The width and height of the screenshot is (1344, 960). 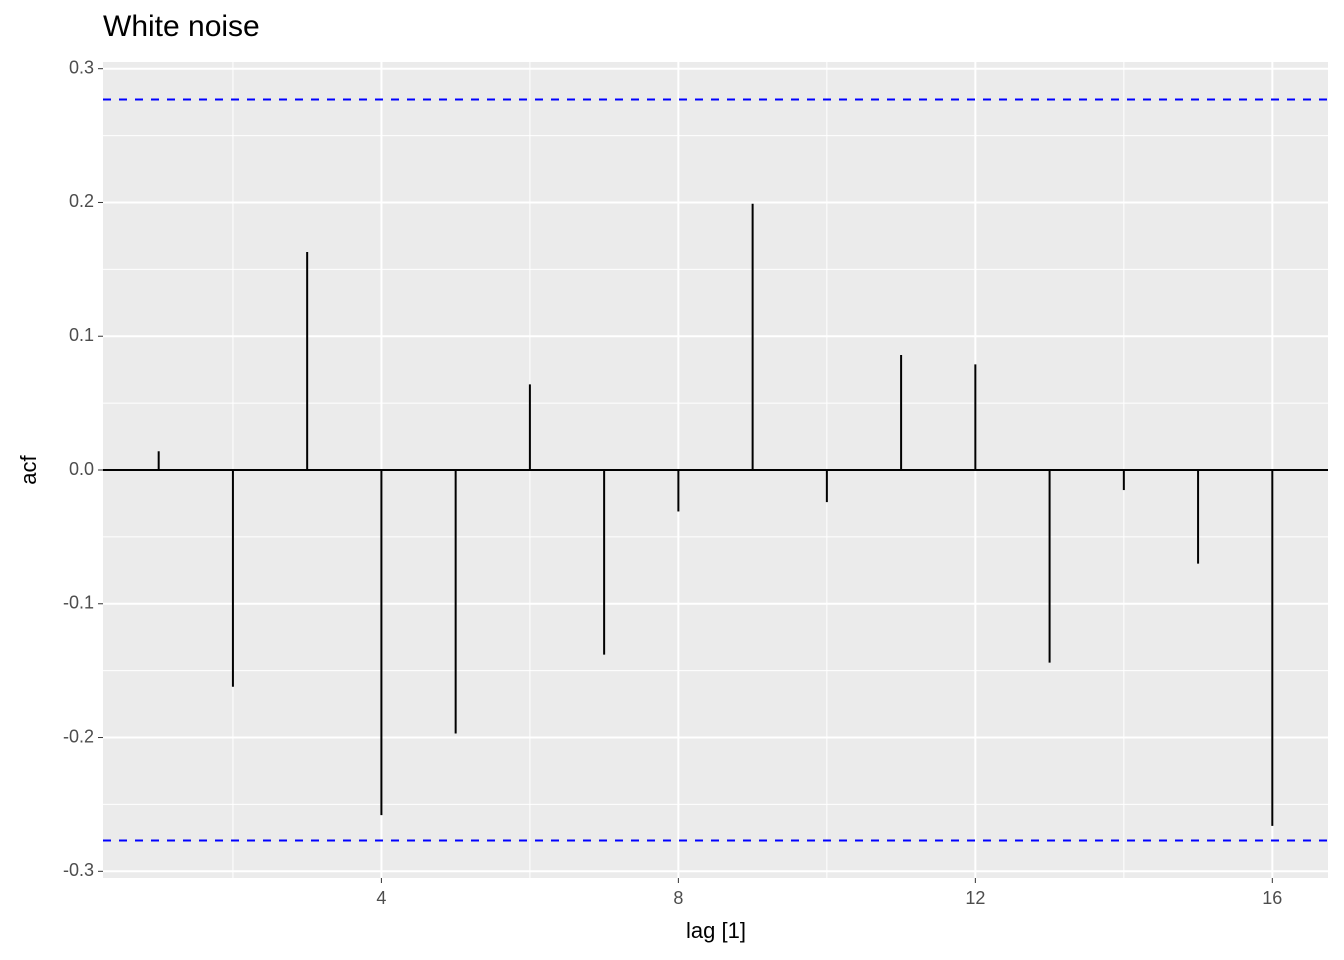 I want to click on x-axis-label: lag [1], so click(x=716, y=930).